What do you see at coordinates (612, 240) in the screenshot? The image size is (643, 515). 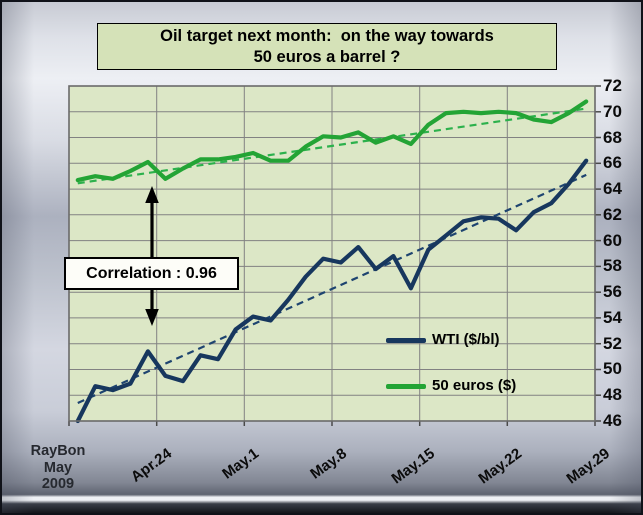 I see `y-tick-label-60: 60` at bounding box center [612, 240].